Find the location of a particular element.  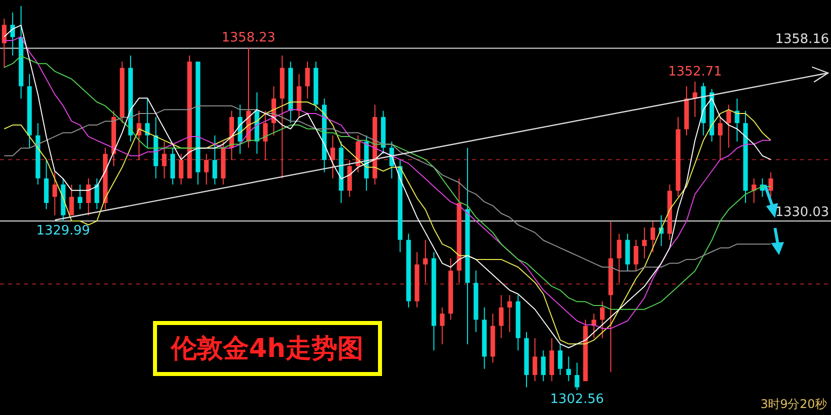

annotation: 1302.56 is located at coordinates (577, 399).